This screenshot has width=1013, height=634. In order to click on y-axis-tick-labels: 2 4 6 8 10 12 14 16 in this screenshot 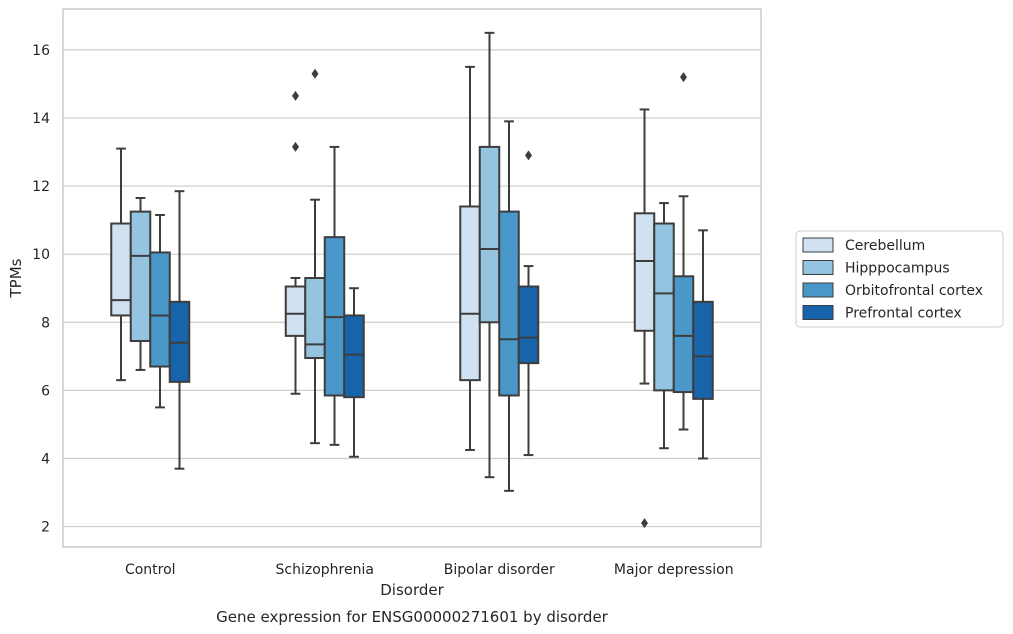, I will do `click(41, 289)`.